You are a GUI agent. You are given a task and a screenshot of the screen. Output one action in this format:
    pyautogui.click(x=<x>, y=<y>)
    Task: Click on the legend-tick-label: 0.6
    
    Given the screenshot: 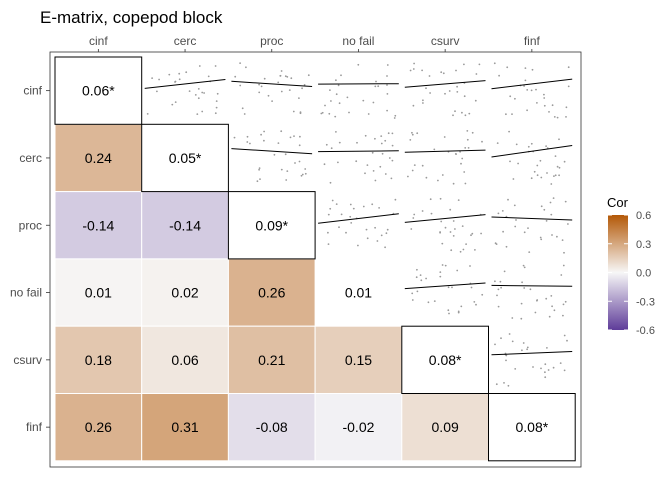 What is the action you would take?
    pyautogui.click(x=643, y=216)
    